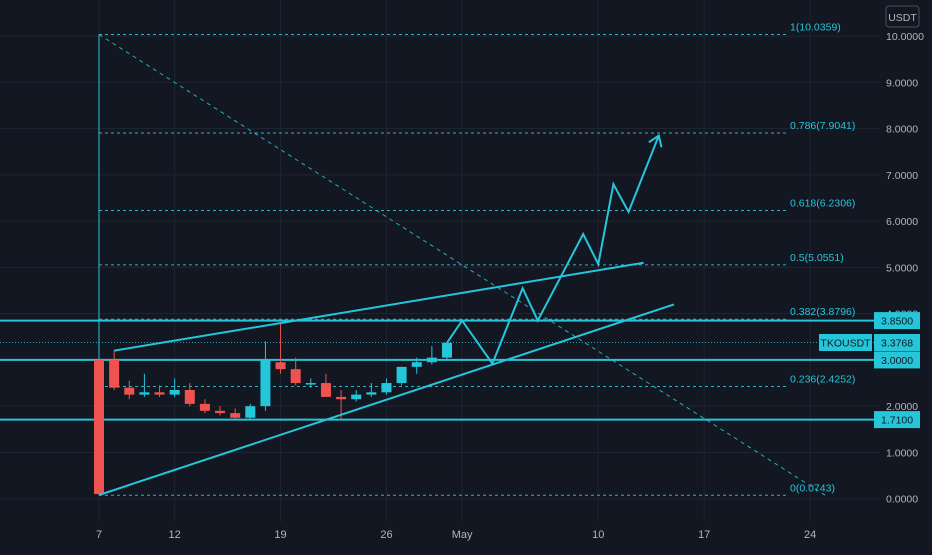 The height and width of the screenshot is (555, 932). I want to click on price-tick-label: 9.0000, so click(902, 83).